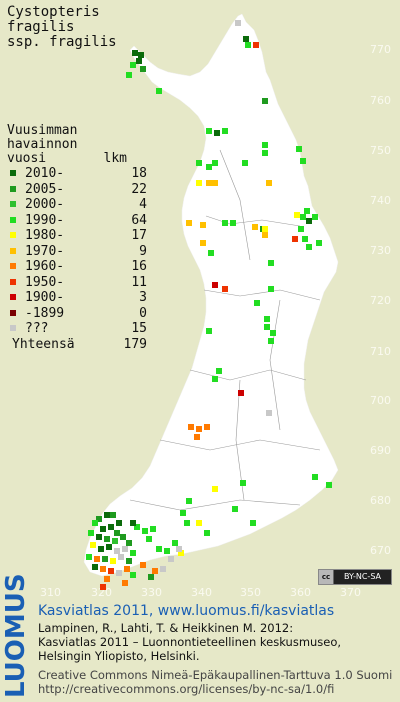  I want to click on cc-icon: cc, so click(326, 577).